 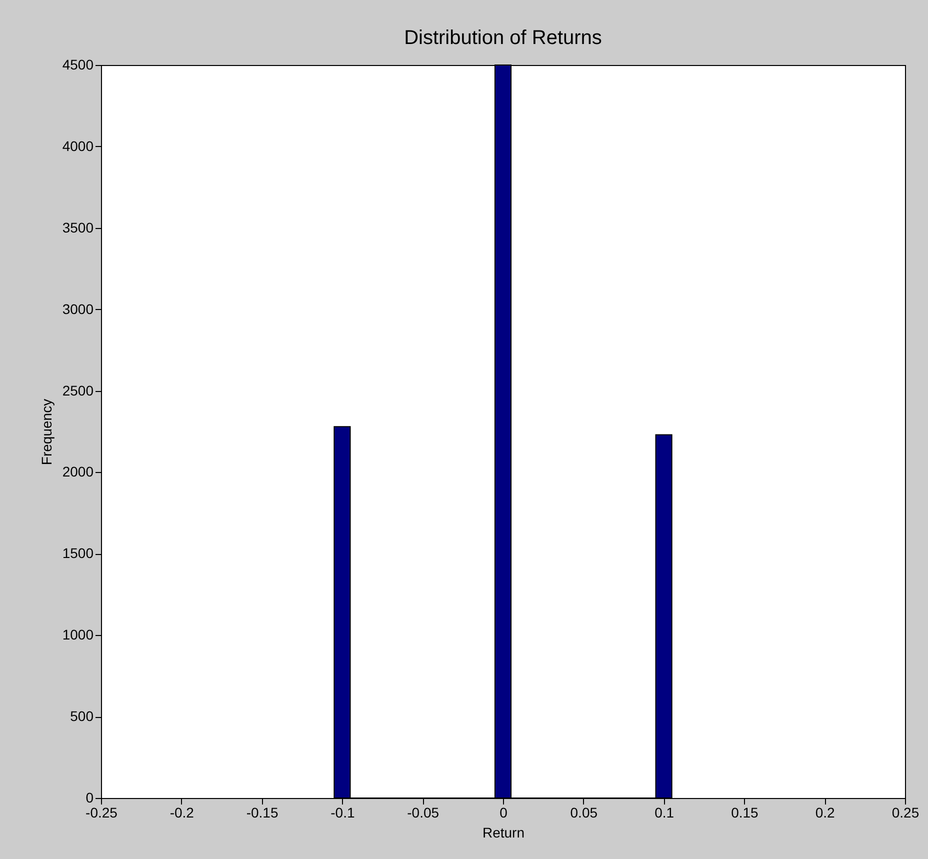 What do you see at coordinates (423, 812) in the screenshot?
I see `x-tick-label: -0.05` at bounding box center [423, 812].